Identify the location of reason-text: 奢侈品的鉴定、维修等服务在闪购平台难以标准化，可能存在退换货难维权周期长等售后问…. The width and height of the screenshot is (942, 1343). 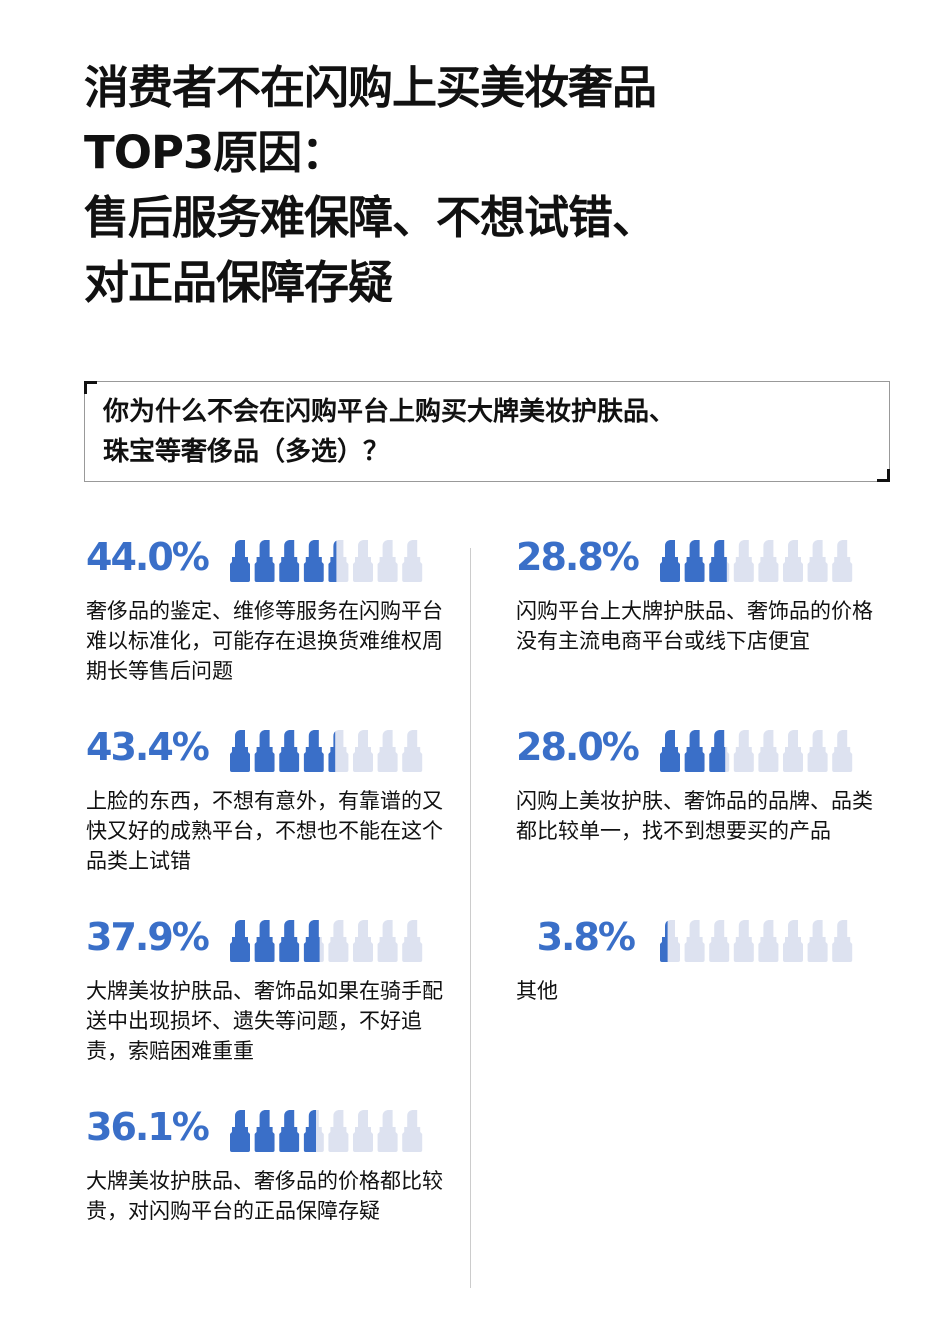
(264, 641).